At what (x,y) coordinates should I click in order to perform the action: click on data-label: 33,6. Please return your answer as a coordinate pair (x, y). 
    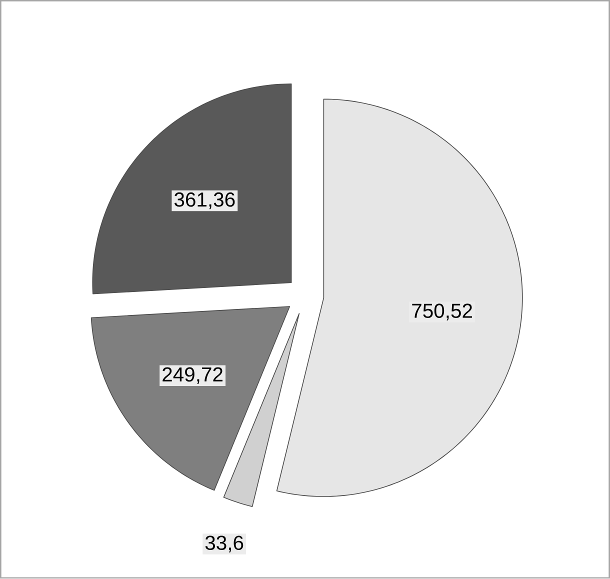
    Looking at the image, I should click on (224, 544).